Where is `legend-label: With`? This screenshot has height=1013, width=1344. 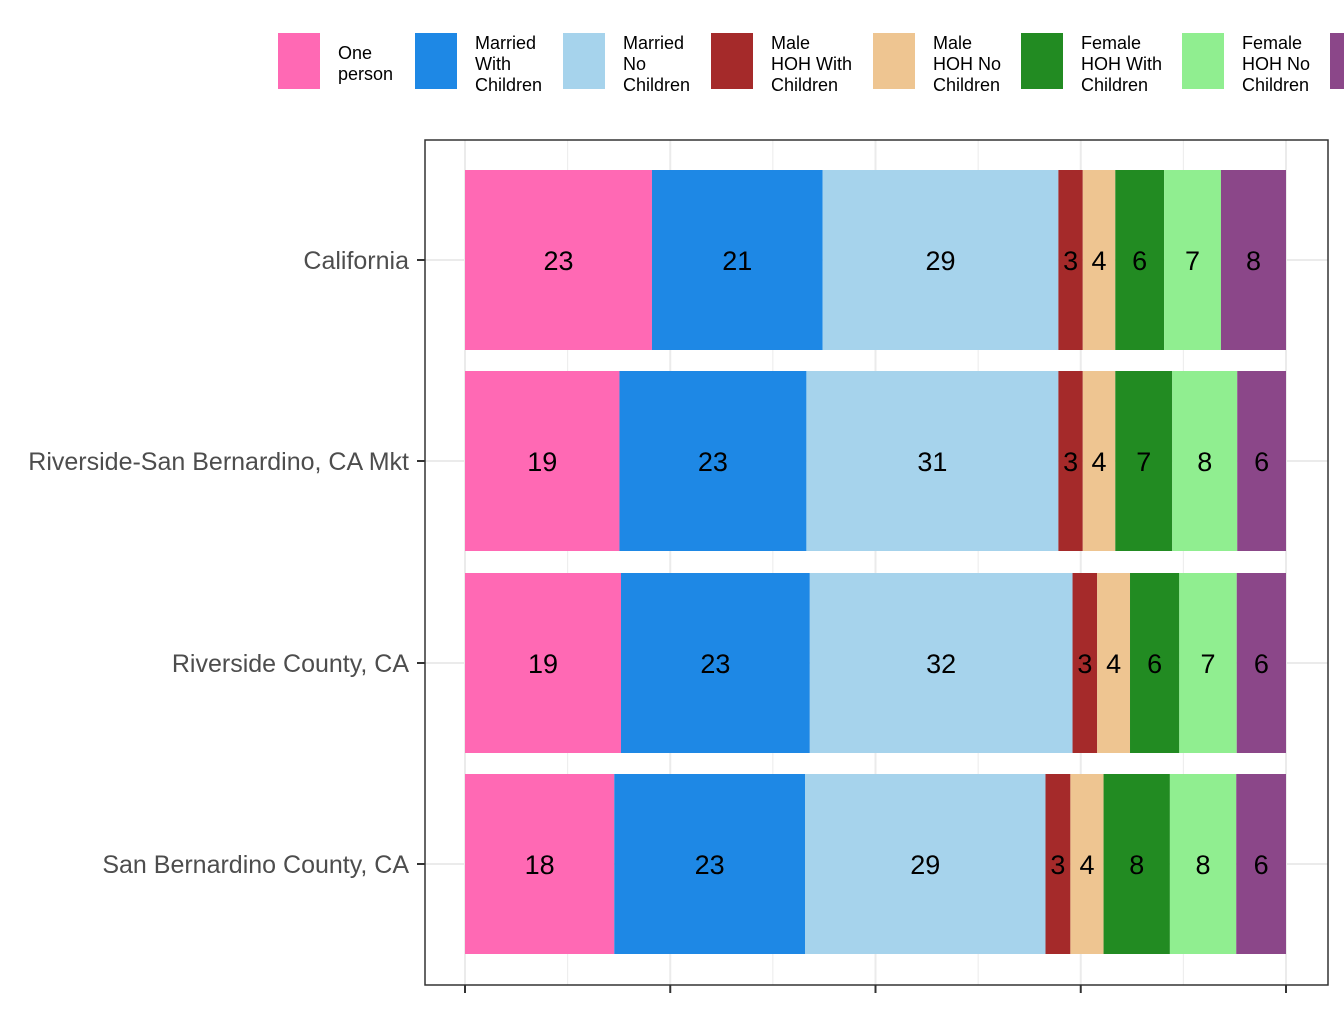 legend-label: With is located at coordinates (493, 64).